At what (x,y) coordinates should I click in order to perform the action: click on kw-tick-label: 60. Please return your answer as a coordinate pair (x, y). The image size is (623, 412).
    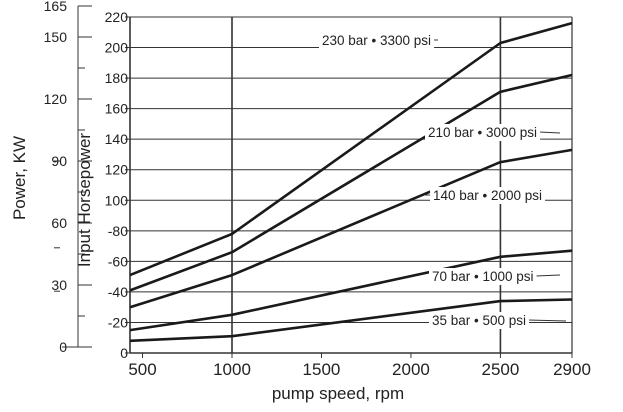
    Looking at the image, I should click on (59, 223).